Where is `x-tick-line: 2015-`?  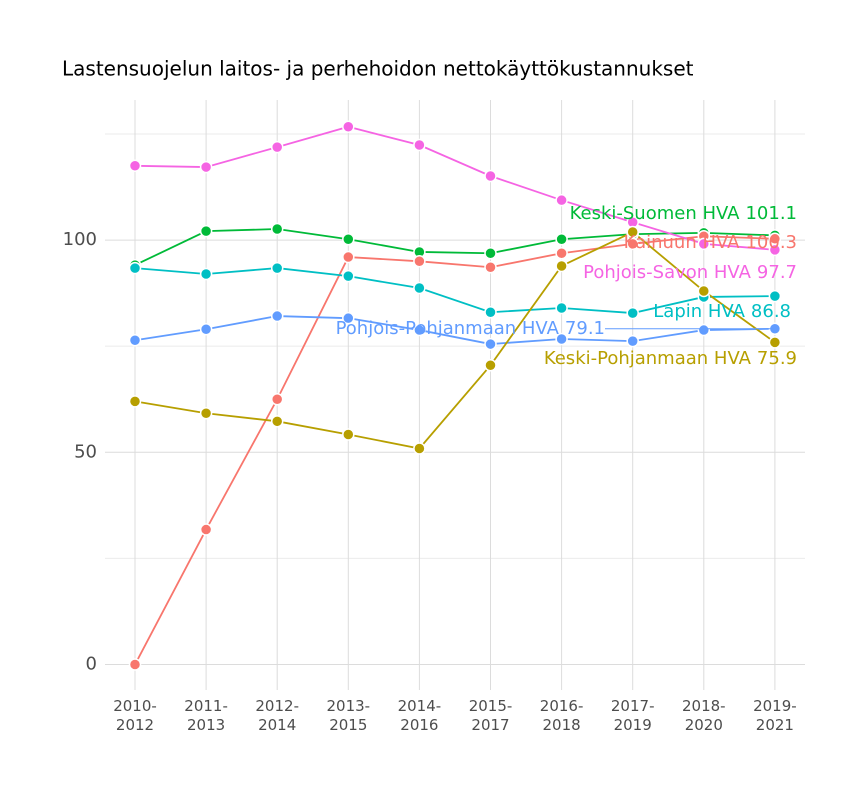 x-tick-line: 2015- is located at coordinates (491, 706).